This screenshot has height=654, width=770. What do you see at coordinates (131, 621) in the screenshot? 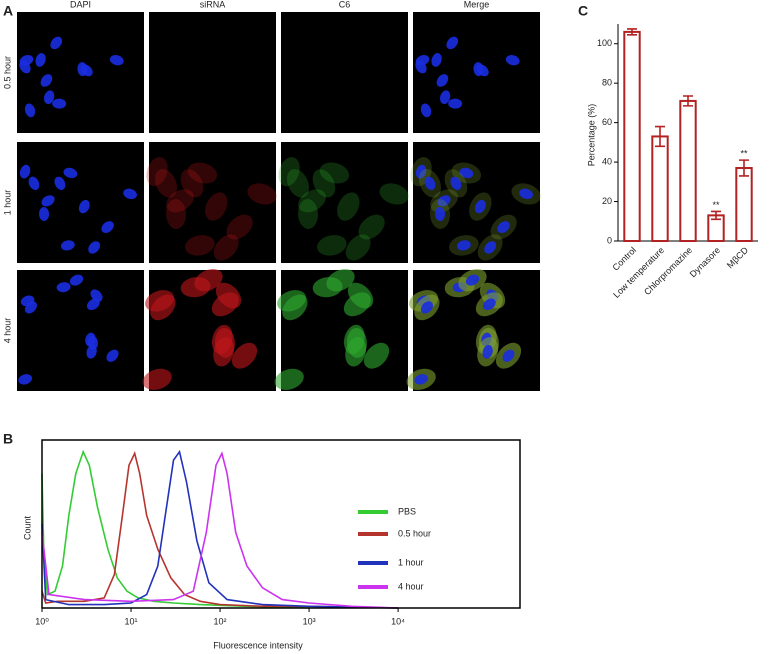
I see `x-tick-label: 10¹` at bounding box center [131, 621].